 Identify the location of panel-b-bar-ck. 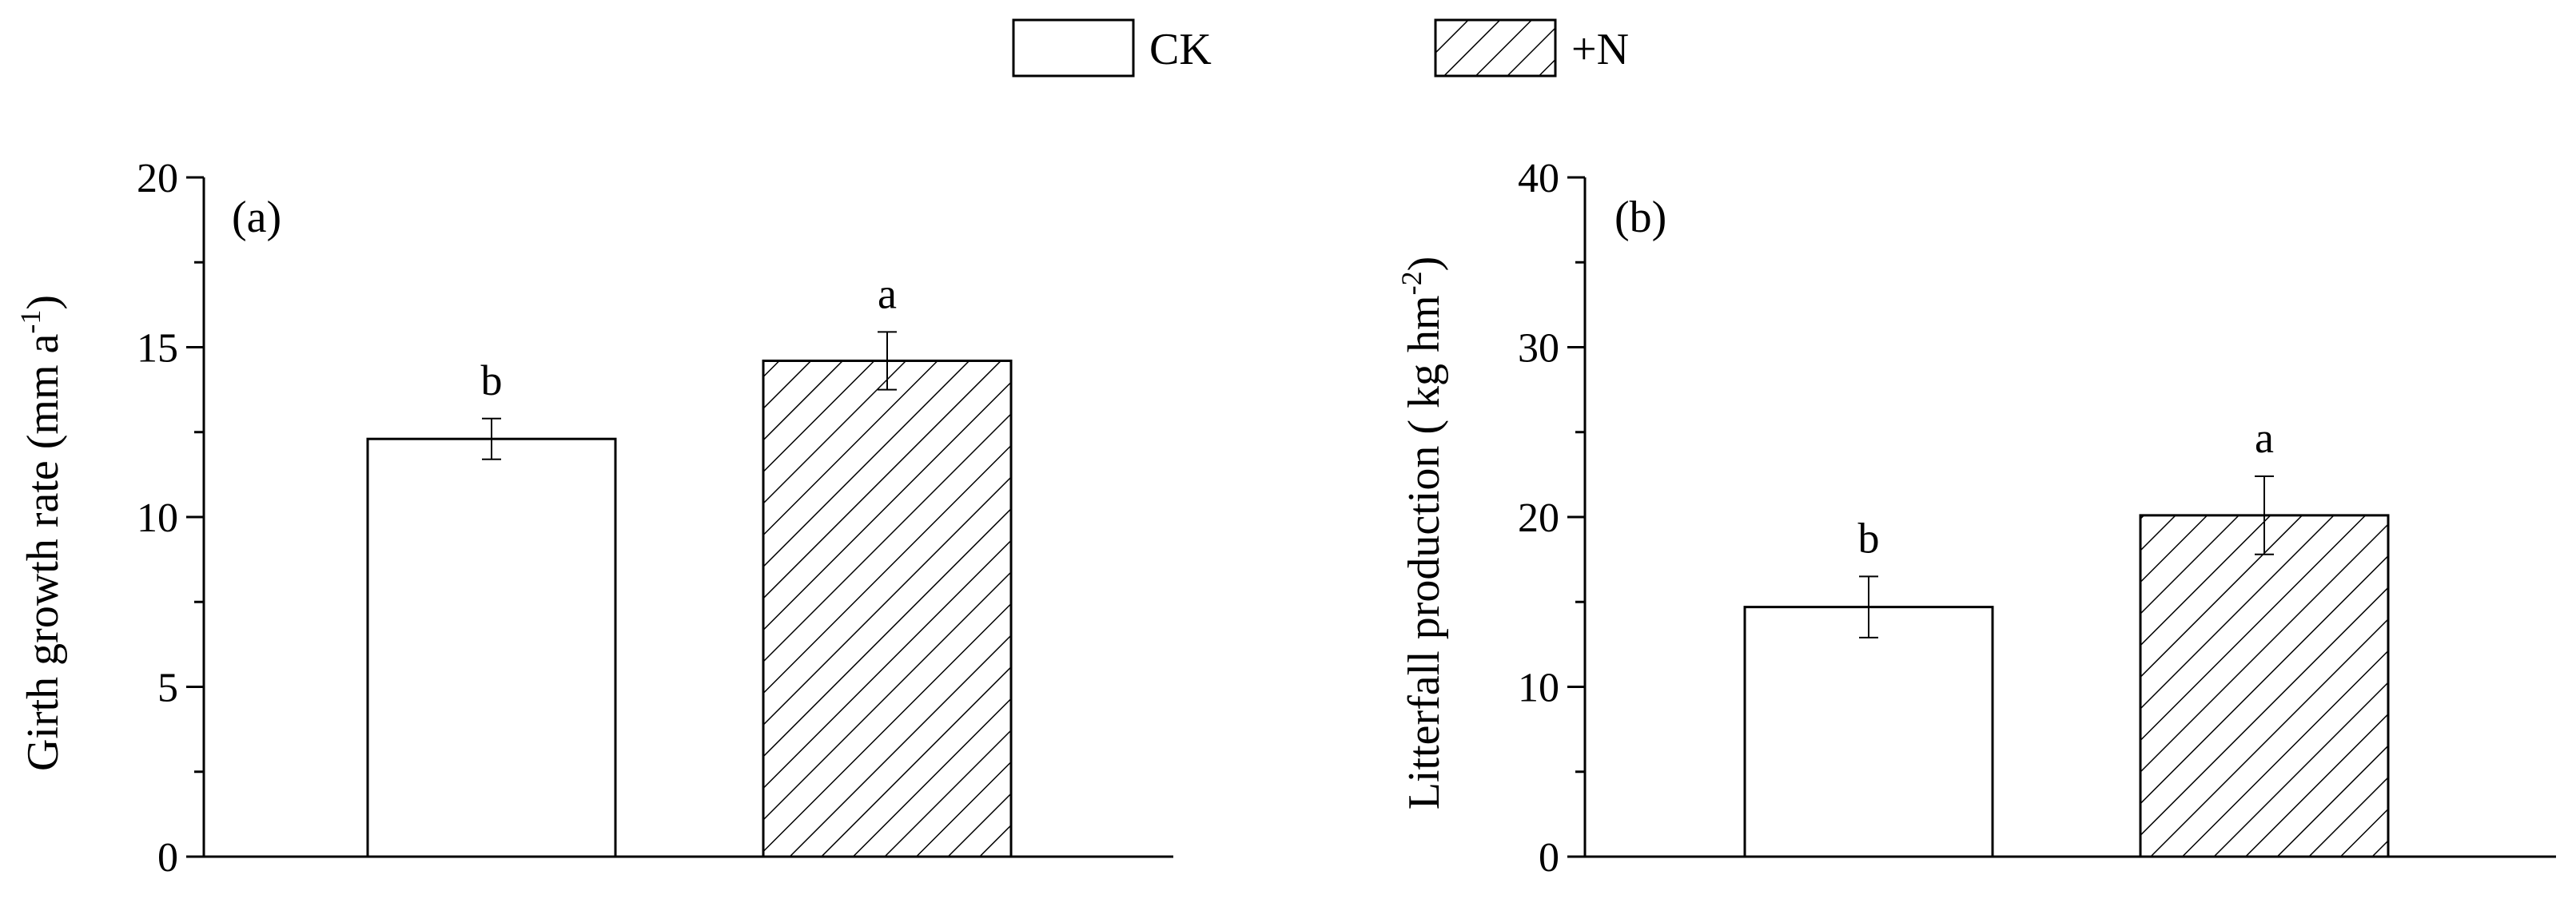
(1868, 732).